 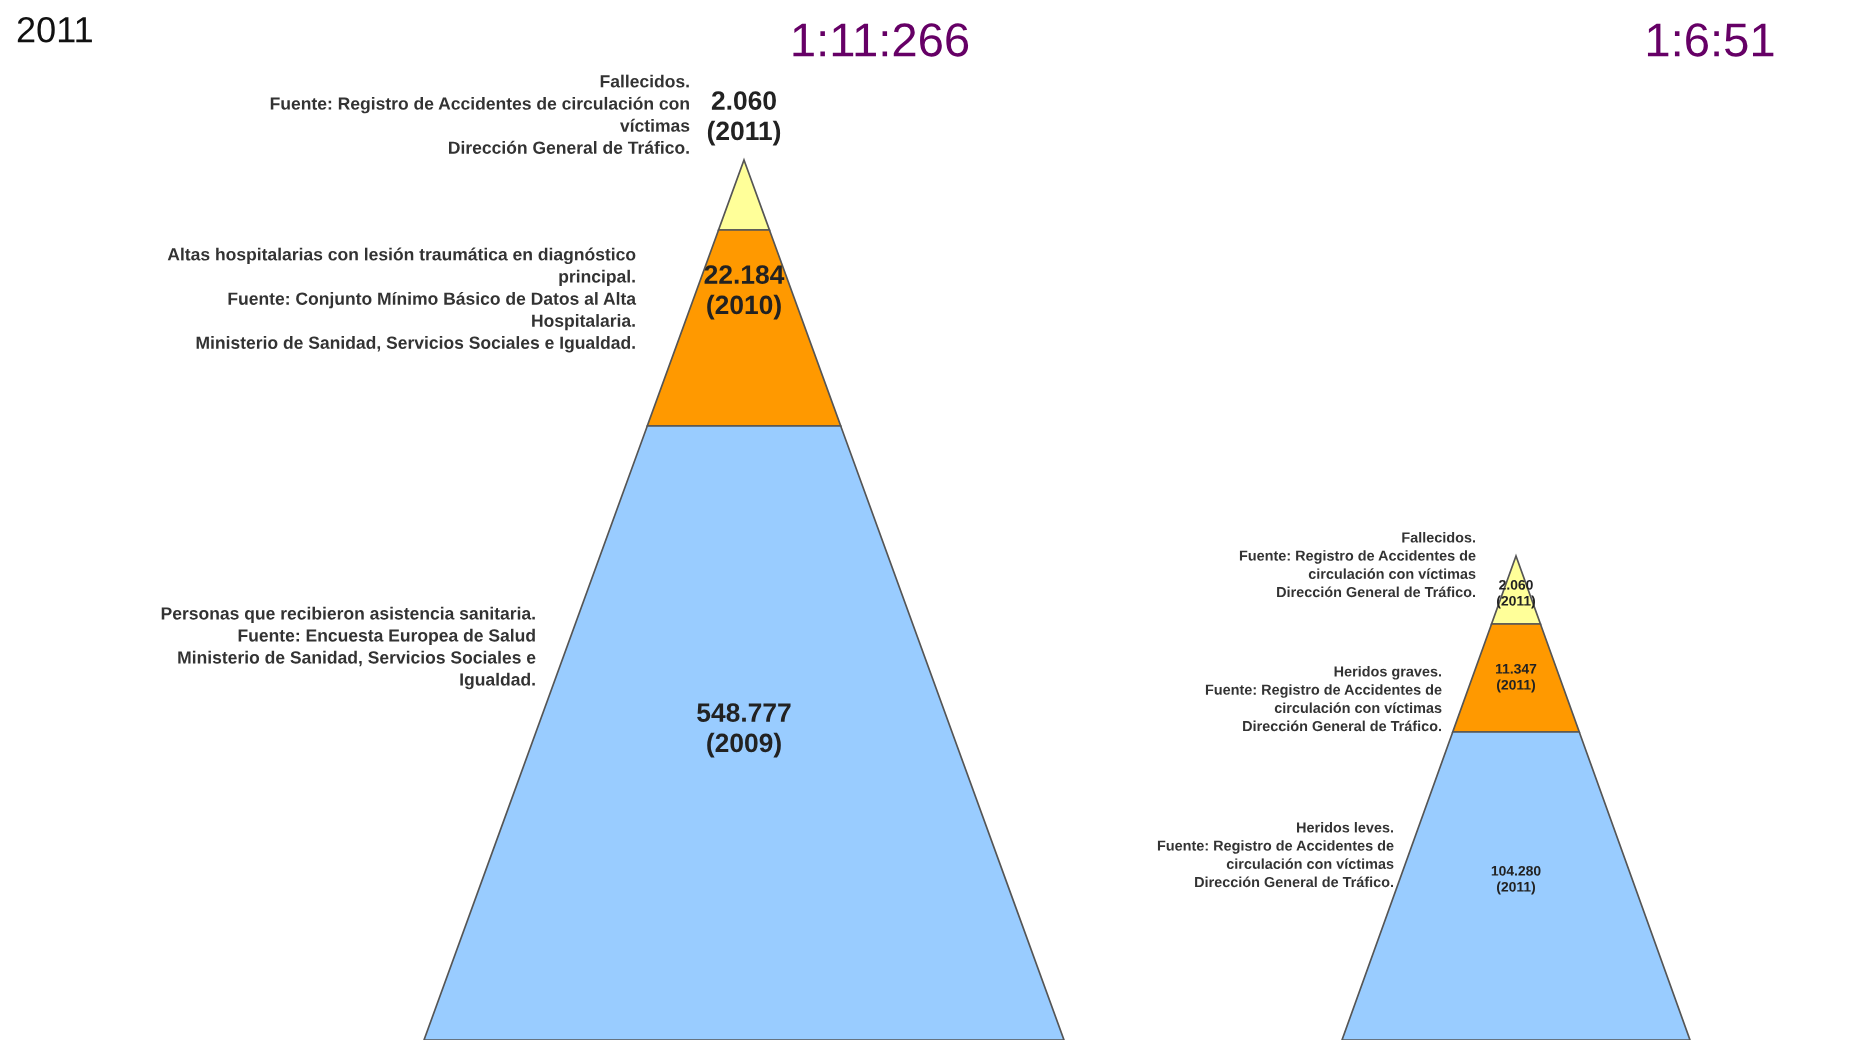 I want to click on text: 1:6:51, so click(x=1710, y=40).